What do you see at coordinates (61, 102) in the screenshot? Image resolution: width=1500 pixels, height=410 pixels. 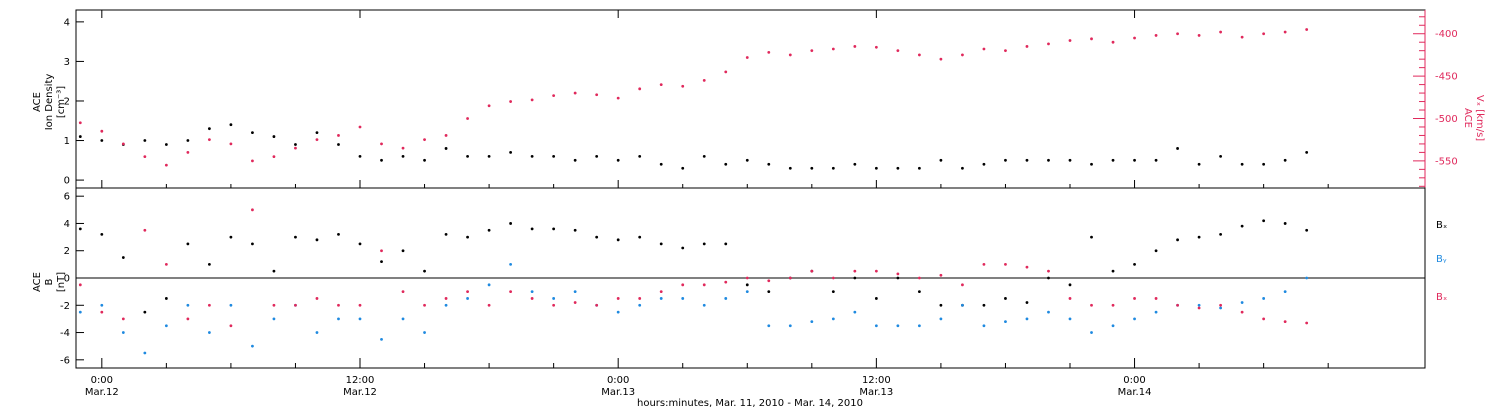 I see `top-left-ylabel-line3: [cm⁻³]` at bounding box center [61, 102].